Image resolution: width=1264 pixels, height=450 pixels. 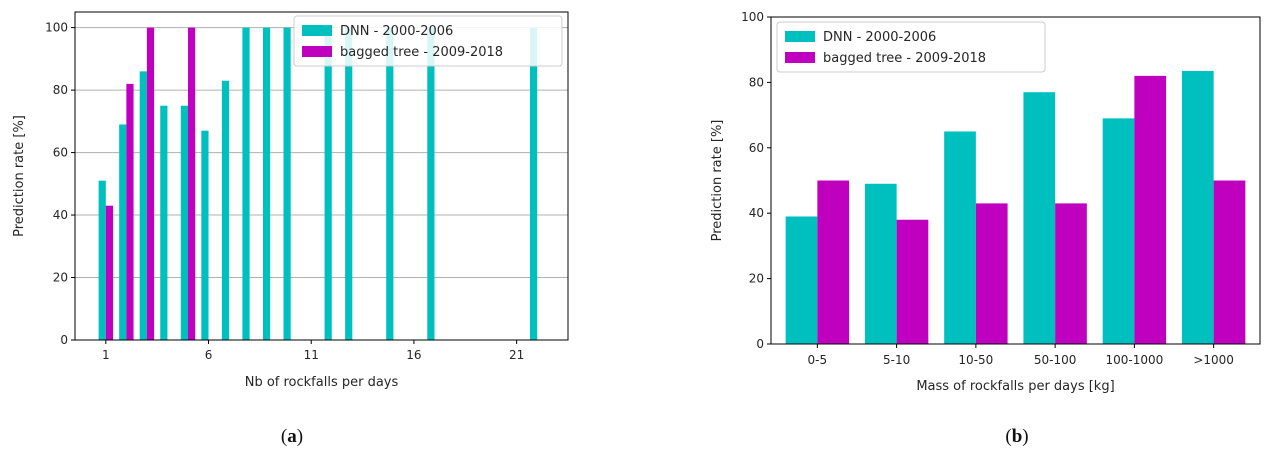 What do you see at coordinates (975, 360) in the screenshot?
I see `x-tick-label-2: 10-50` at bounding box center [975, 360].